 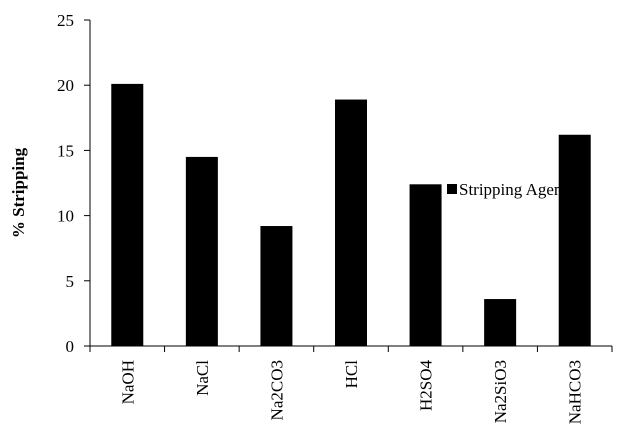 I want to click on legend: Stripping Agents, so click(x=510, y=189).